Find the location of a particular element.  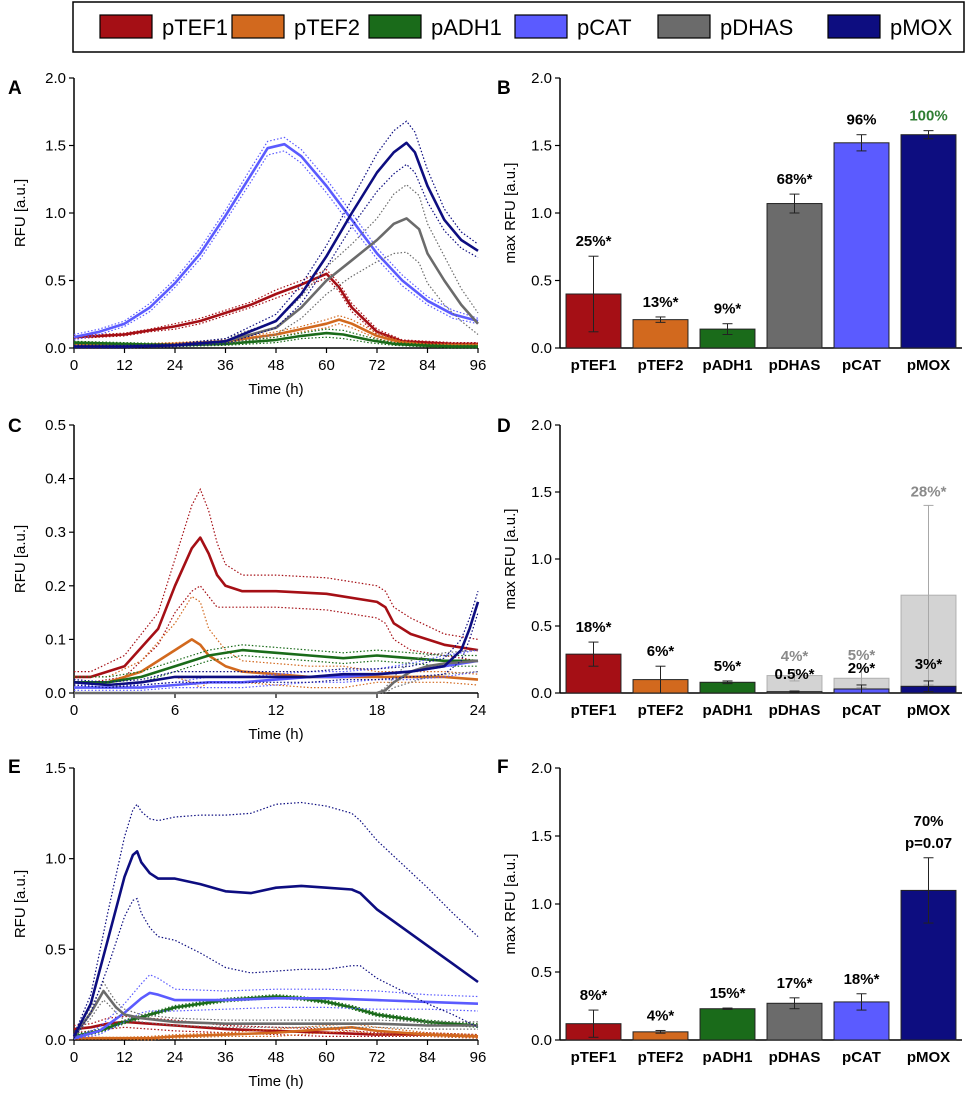

panel-f-bar-pcat-value-label: 18%* is located at coordinates (862, 979).